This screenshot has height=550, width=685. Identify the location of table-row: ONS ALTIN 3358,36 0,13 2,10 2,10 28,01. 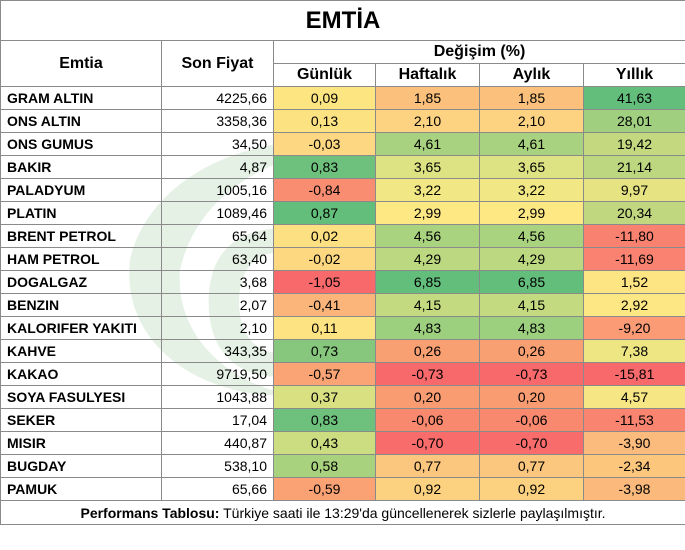
(342, 121).